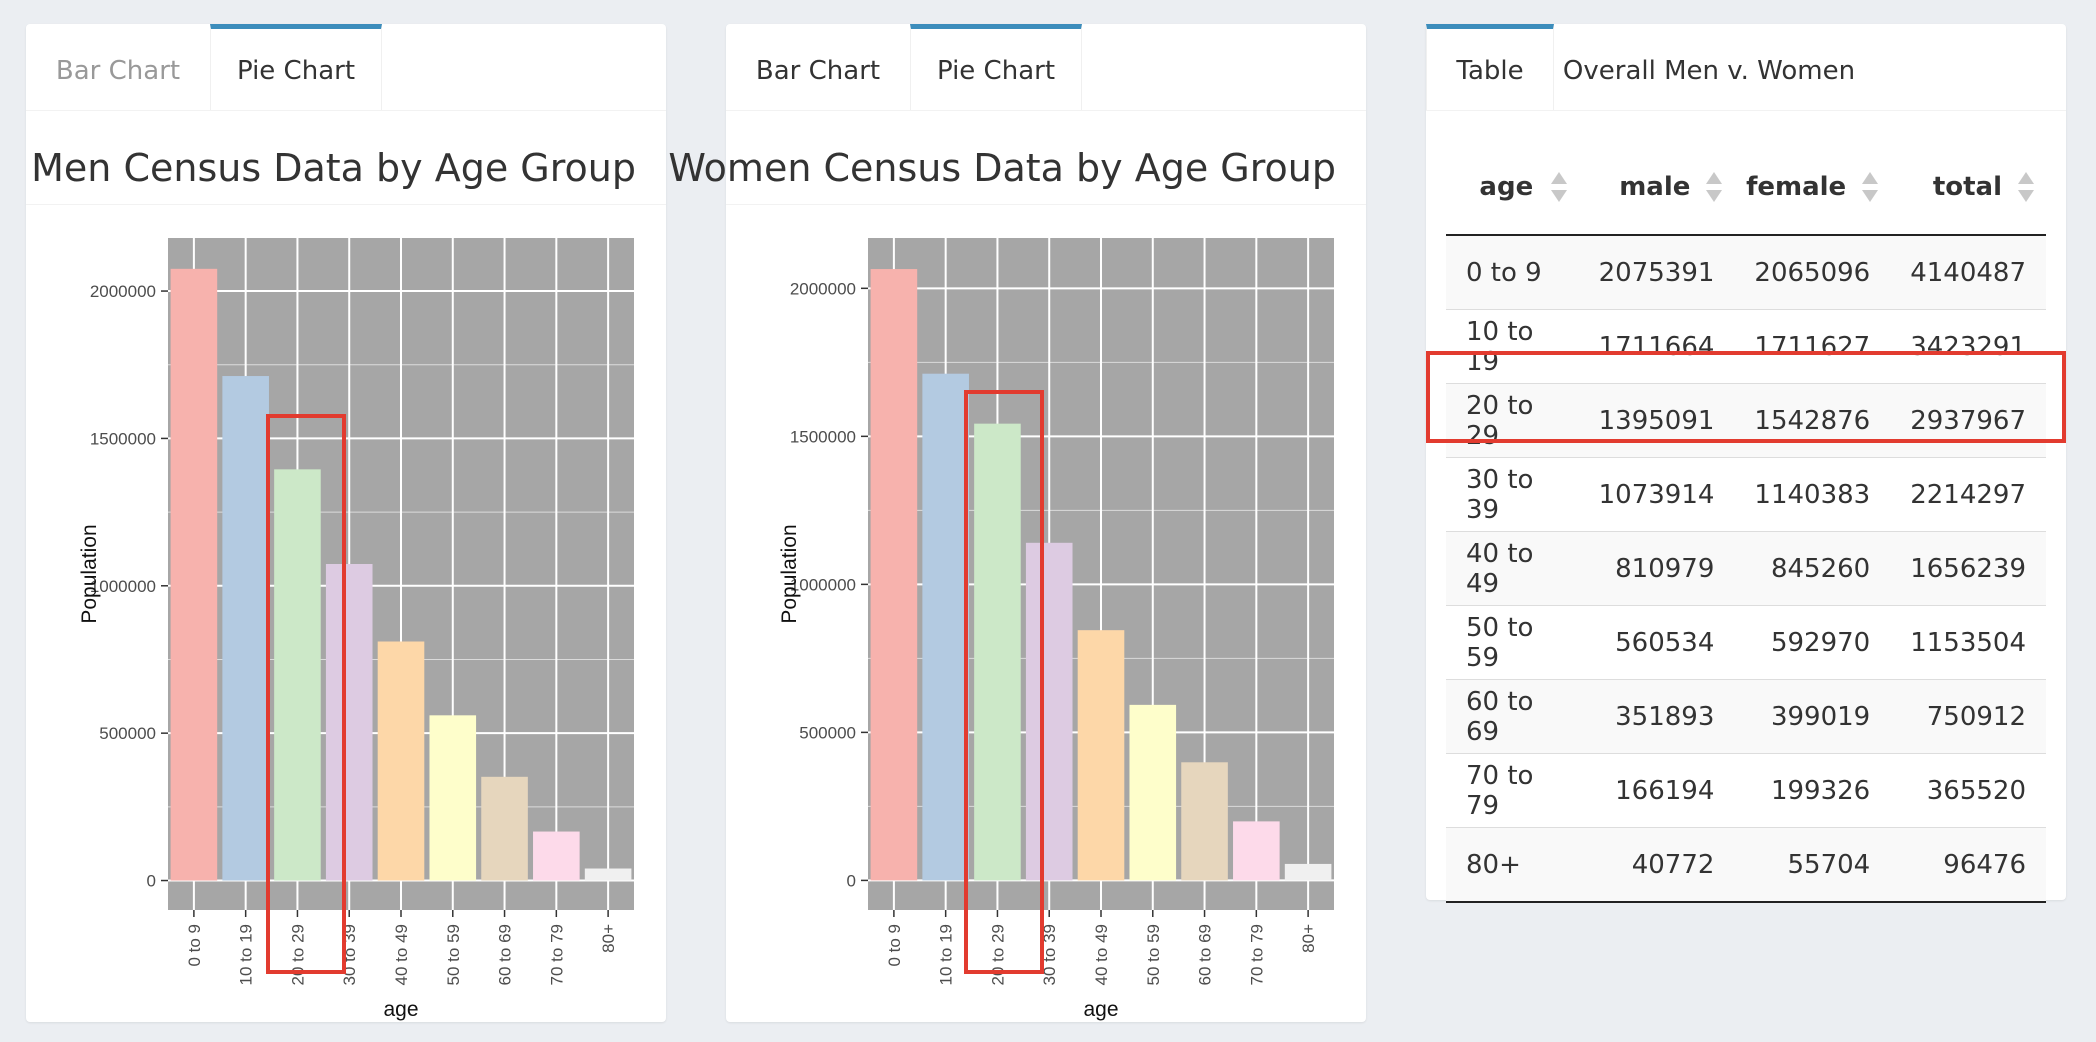 This screenshot has height=1042, width=2096. Describe the element at coordinates (1968, 272) in the screenshot. I see `cell-total: 4140487` at that location.